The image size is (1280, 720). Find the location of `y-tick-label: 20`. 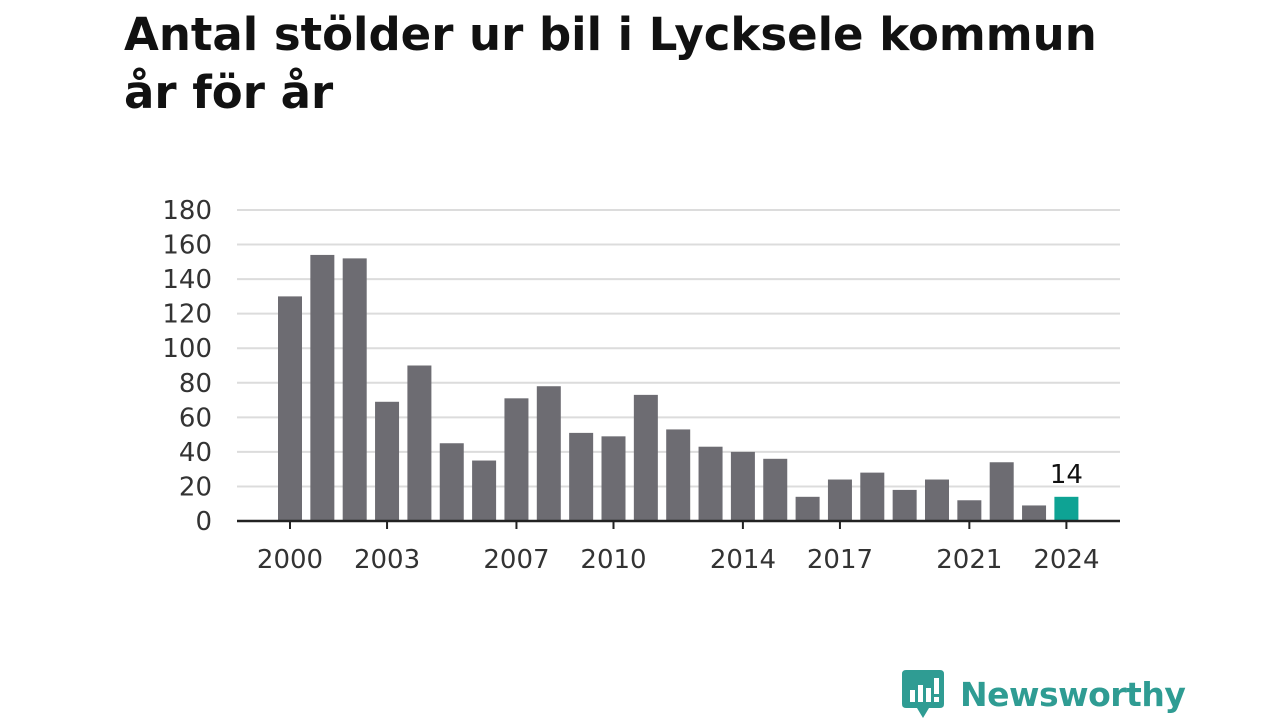

y-tick-label: 20 is located at coordinates (195, 487).